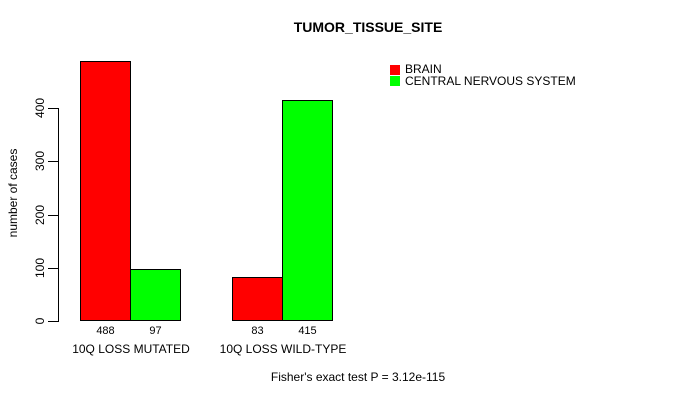 Image resolution: width=690 pixels, height=400 pixels. I want to click on legend-item: BRAIN, so click(483, 69).